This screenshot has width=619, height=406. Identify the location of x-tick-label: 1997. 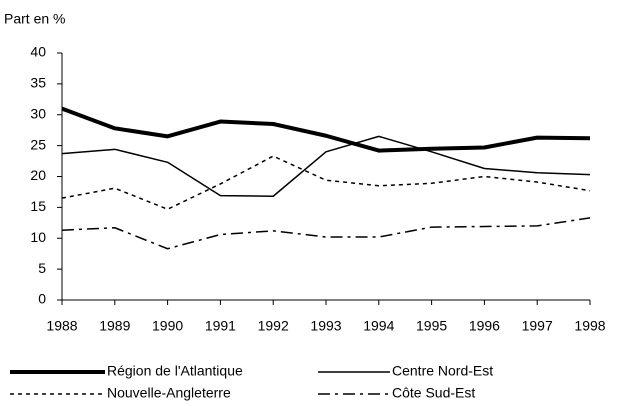
(537, 326).